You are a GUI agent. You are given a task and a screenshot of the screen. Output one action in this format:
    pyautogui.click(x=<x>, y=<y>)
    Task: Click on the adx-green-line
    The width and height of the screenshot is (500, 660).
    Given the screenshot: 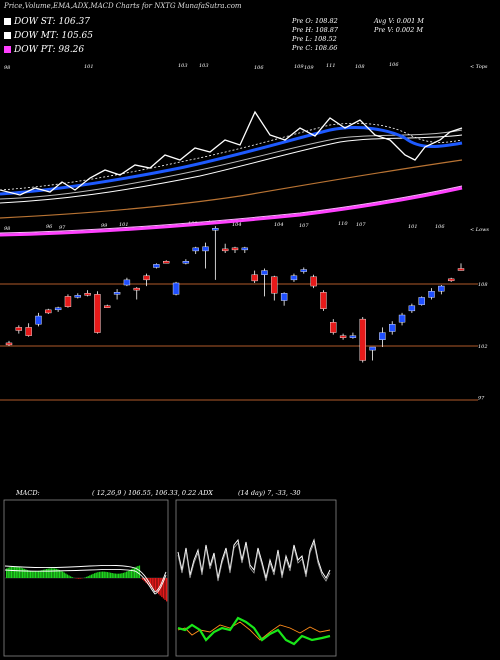 What is the action you would take?
    pyautogui.click(x=254, y=631)
    